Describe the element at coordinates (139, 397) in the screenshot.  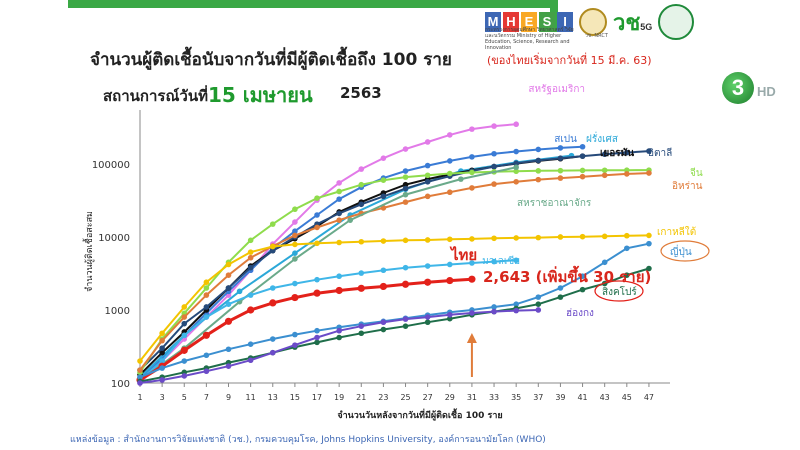
I see `x-tick-label: 1` at that location.